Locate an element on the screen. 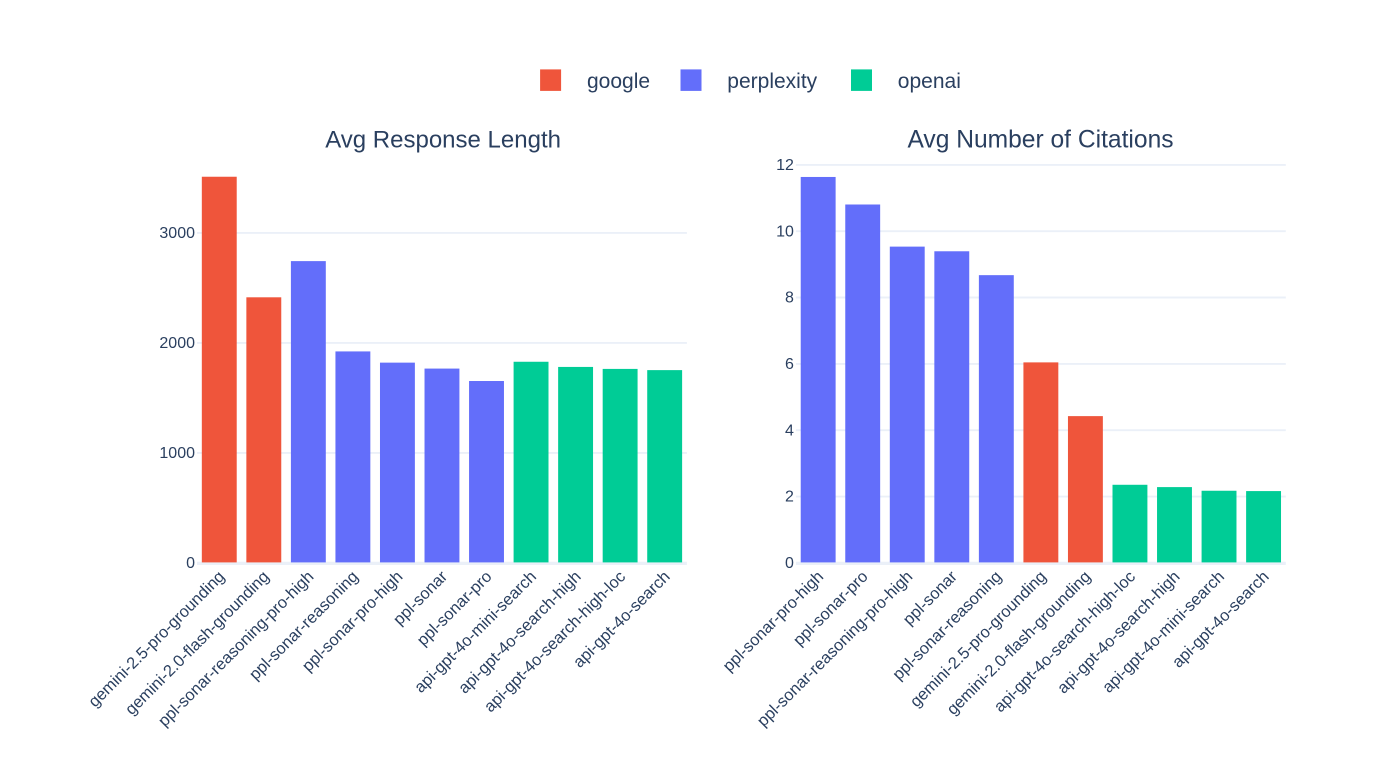 The width and height of the screenshot is (1376, 766). svg-text: Avg Number of Citations is located at coordinates (1040, 140).